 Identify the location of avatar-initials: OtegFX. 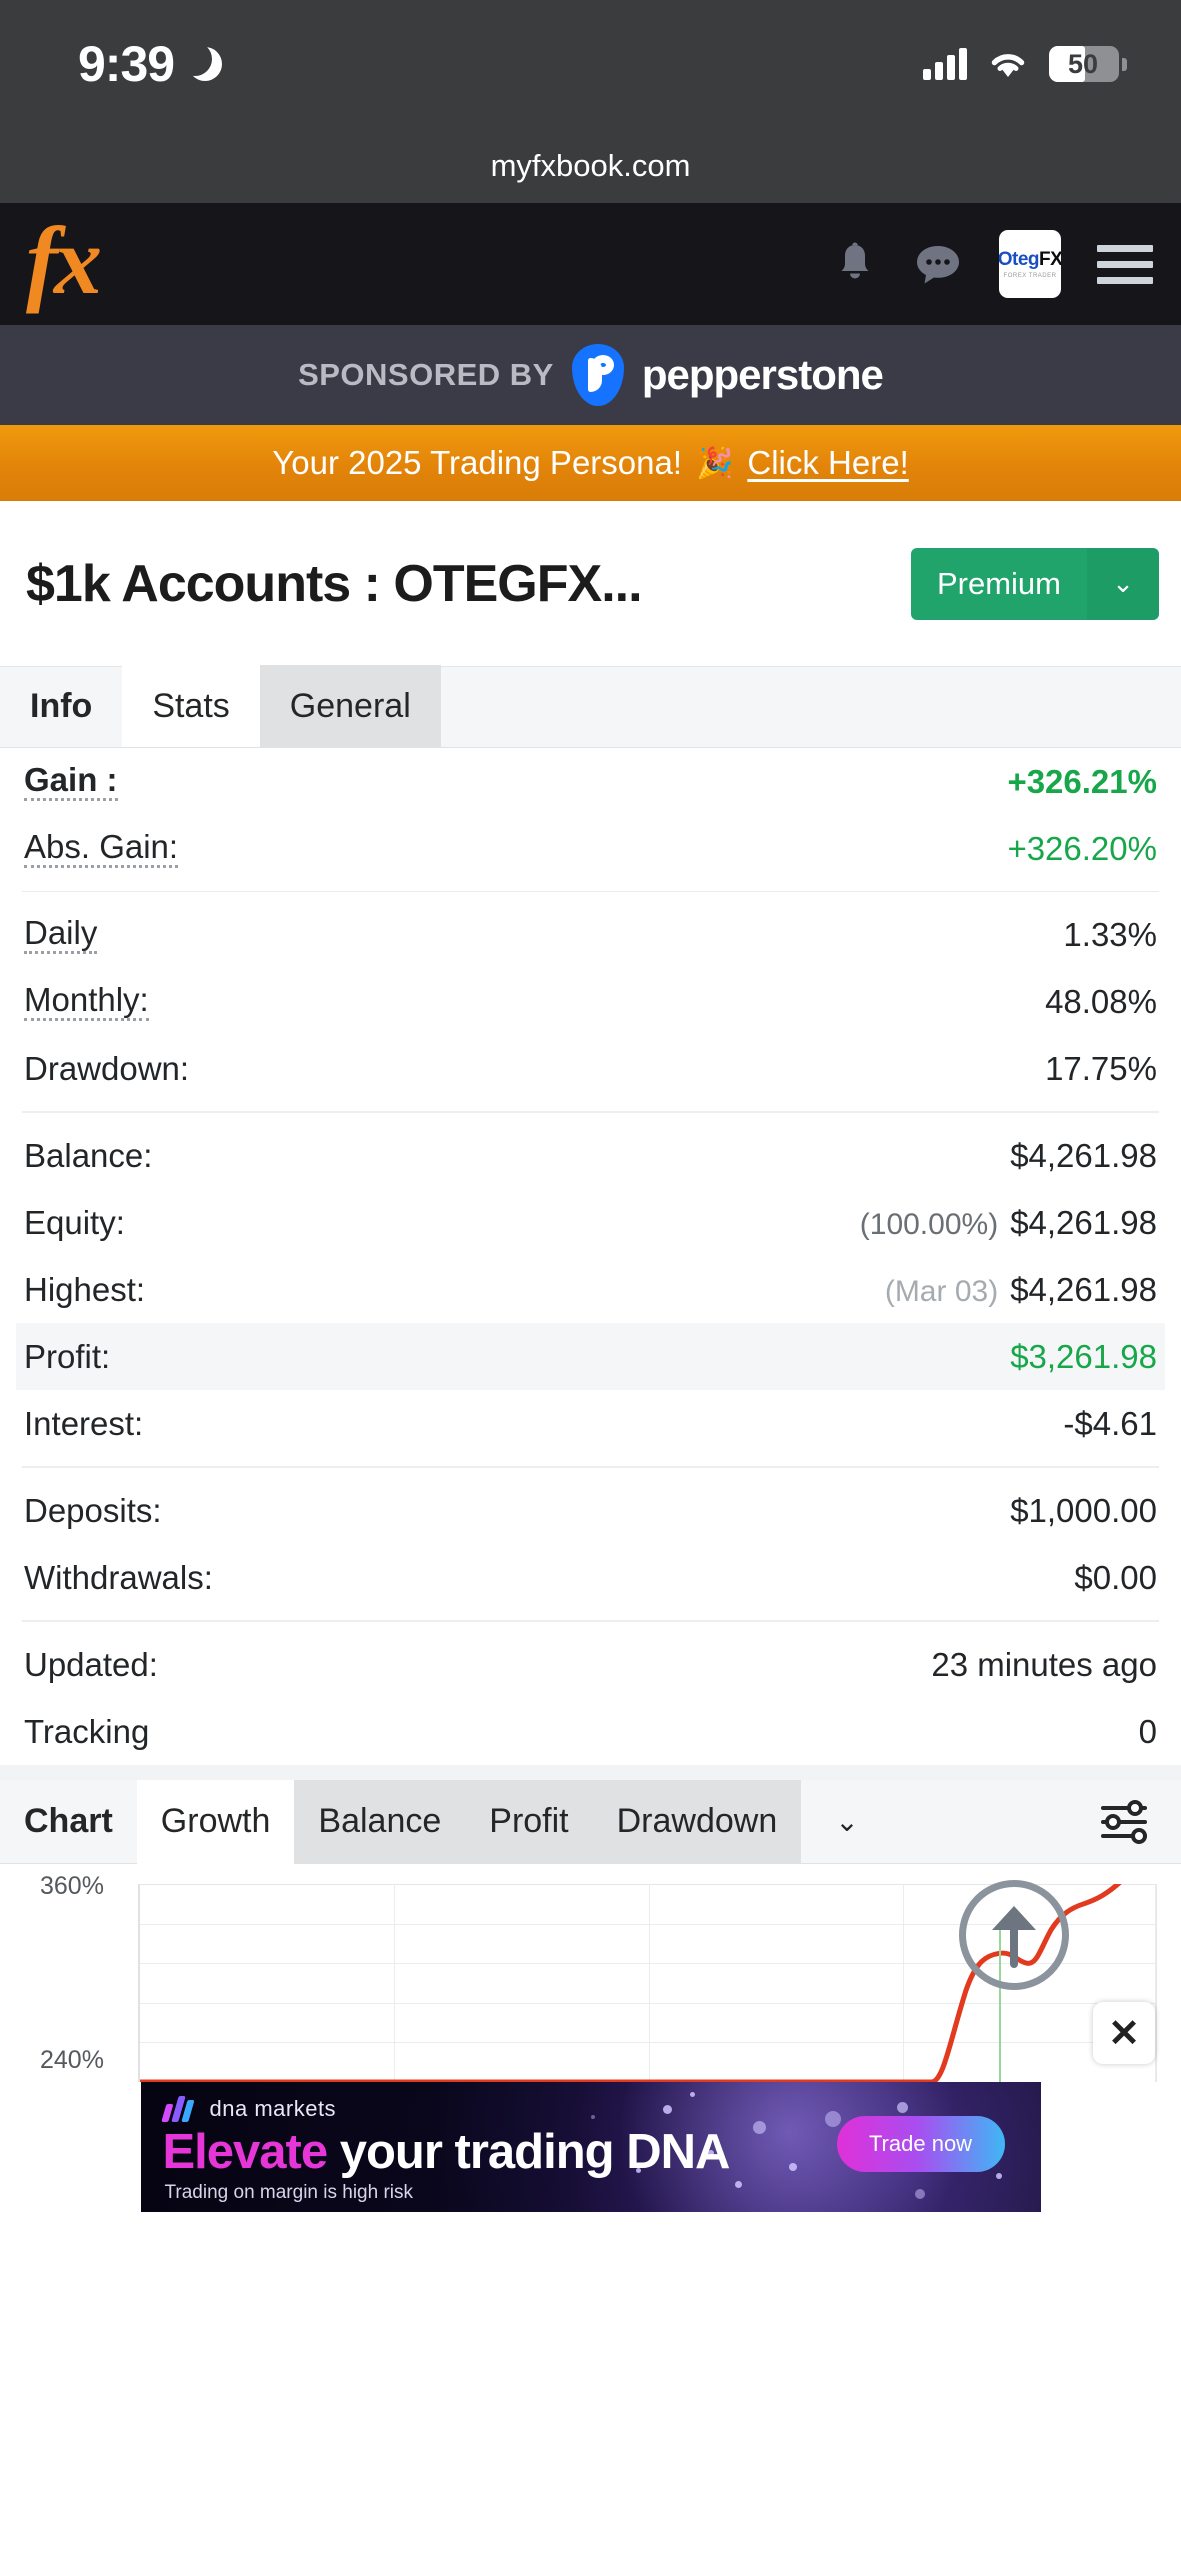
(1030, 259).